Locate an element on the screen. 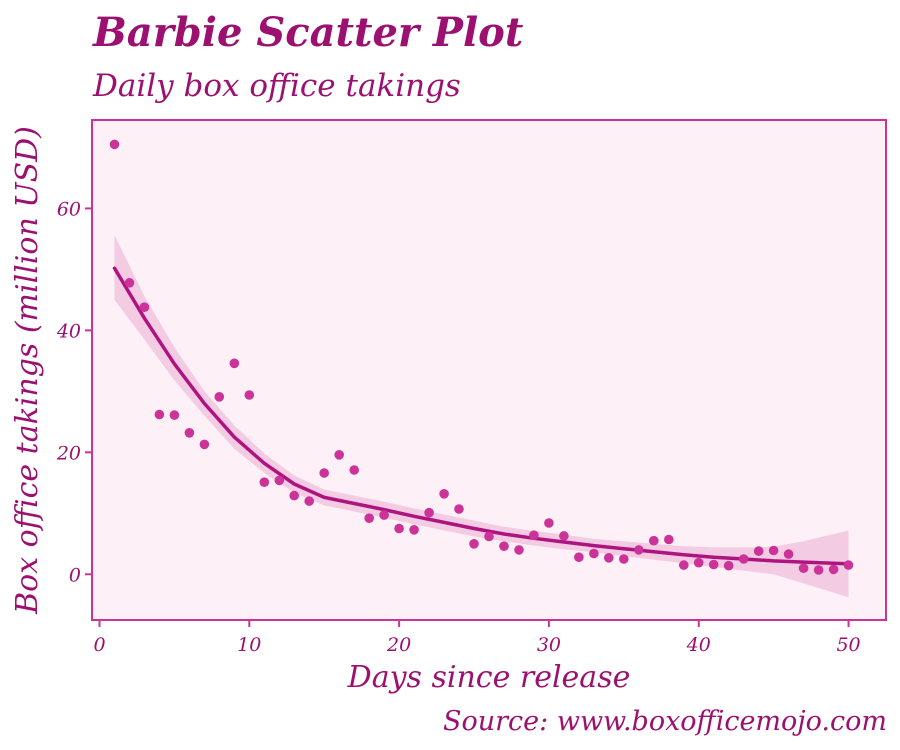  x-tick-label: 0 is located at coordinates (99, 645).